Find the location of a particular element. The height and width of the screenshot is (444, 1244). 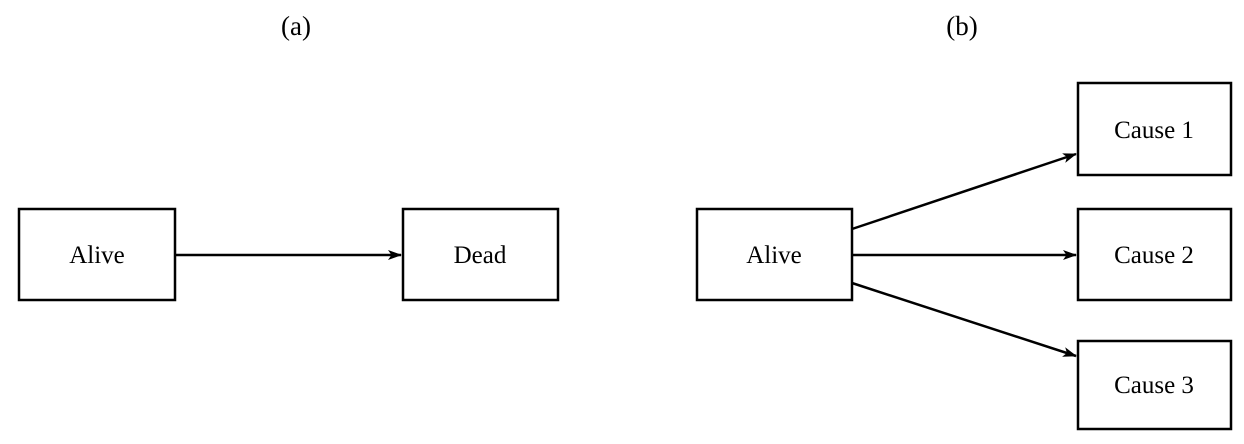

node-cause-3: Cause 3 is located at coordinates (1154, 385).